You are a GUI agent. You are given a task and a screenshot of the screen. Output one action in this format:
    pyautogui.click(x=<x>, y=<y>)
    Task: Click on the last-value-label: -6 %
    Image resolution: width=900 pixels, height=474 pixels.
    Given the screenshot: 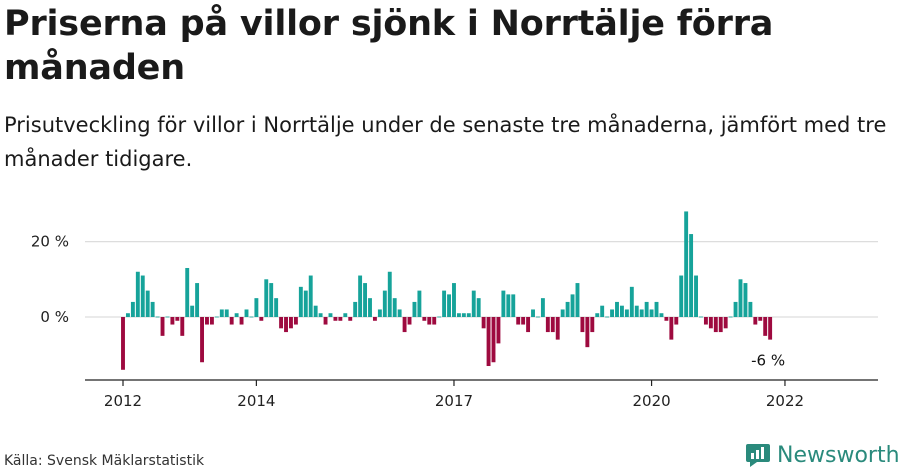 What is the action you would take?
    pyautogui.click(x=768, y=361)
    